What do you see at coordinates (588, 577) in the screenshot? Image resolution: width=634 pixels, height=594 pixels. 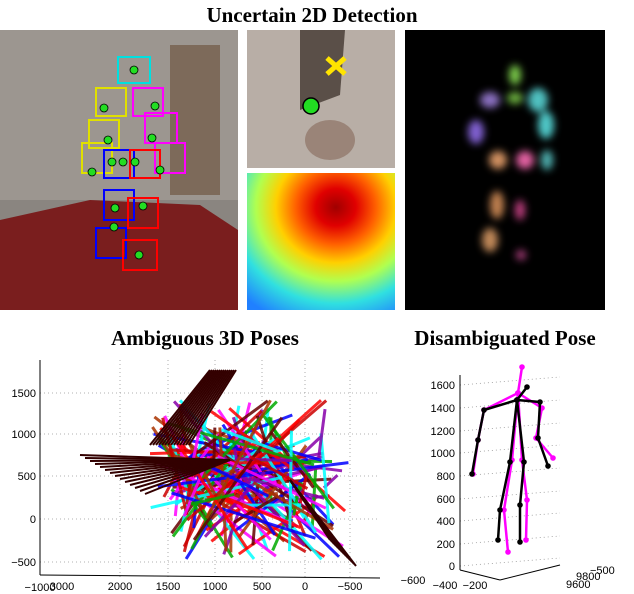 I see `depth-tick-label: 9800` at bounding box center [588, 577].